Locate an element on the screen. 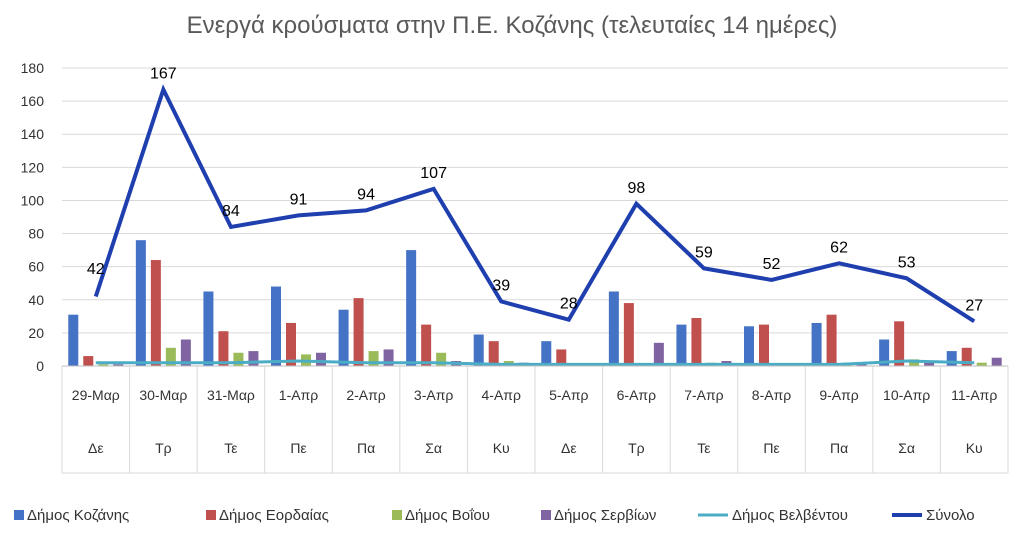 The image size is (1024, 538). y-tick-label: 40 is located at coordinates (36, 300).